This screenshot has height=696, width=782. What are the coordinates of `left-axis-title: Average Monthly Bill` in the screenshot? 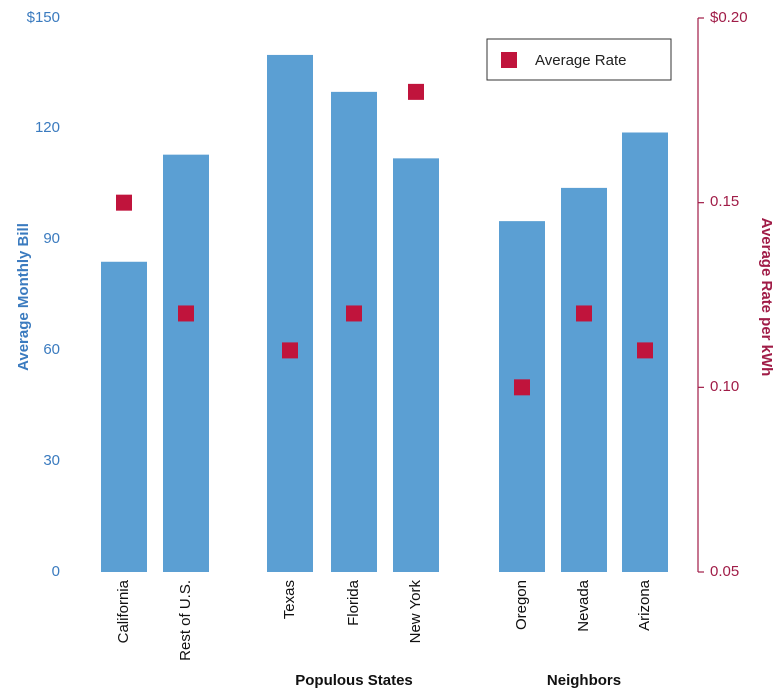 It's located at (23, 297).